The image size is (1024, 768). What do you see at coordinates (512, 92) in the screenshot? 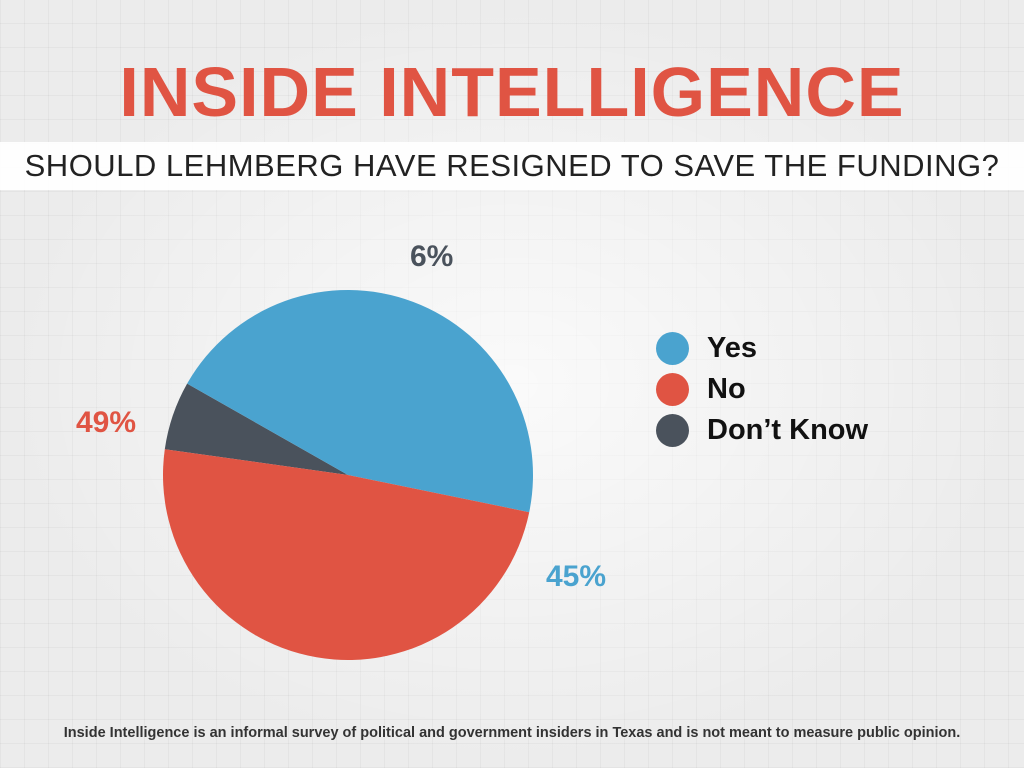
I see `page-title: INSIDE INTELLIGENCE` at bounding box center [512, 92].